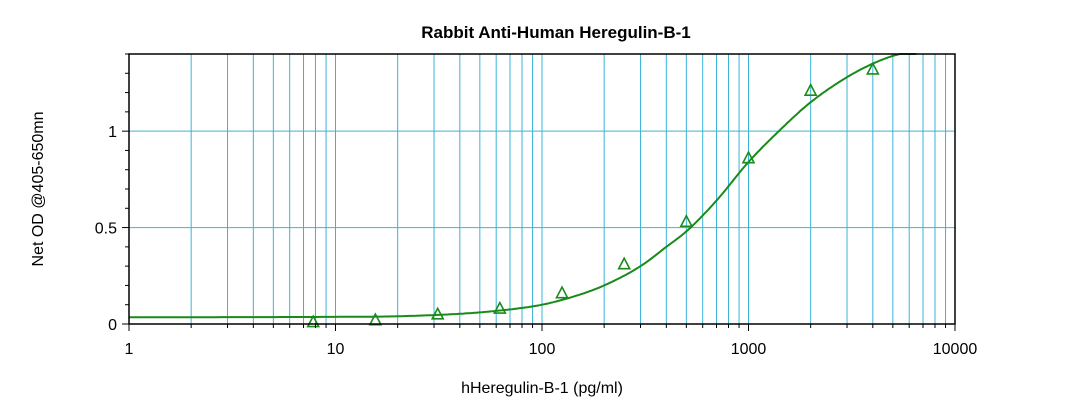 This screenshot has height=415, width=1080. I want to click on y-tick-label: 0.5, so click(106, 229).